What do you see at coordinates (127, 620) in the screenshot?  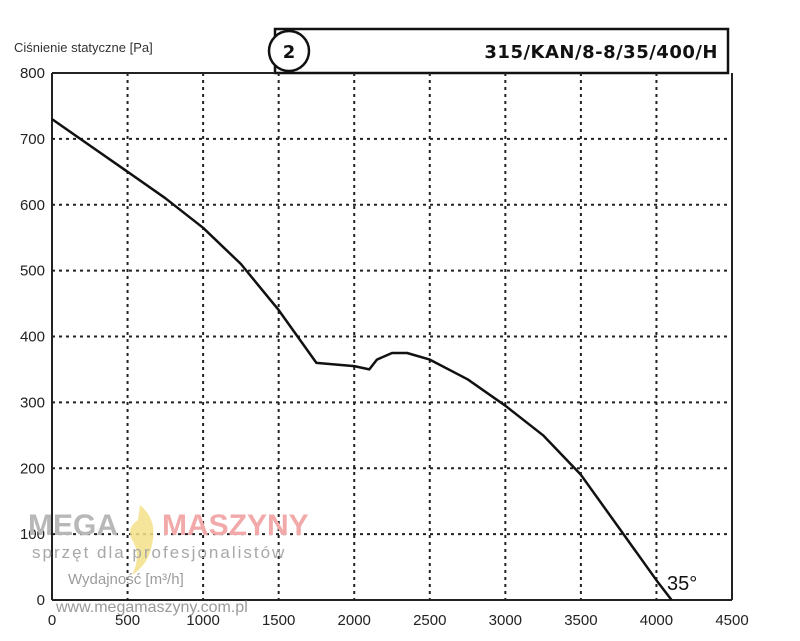 I see `x-tick-label: 500` at bounding box center [127, 620].